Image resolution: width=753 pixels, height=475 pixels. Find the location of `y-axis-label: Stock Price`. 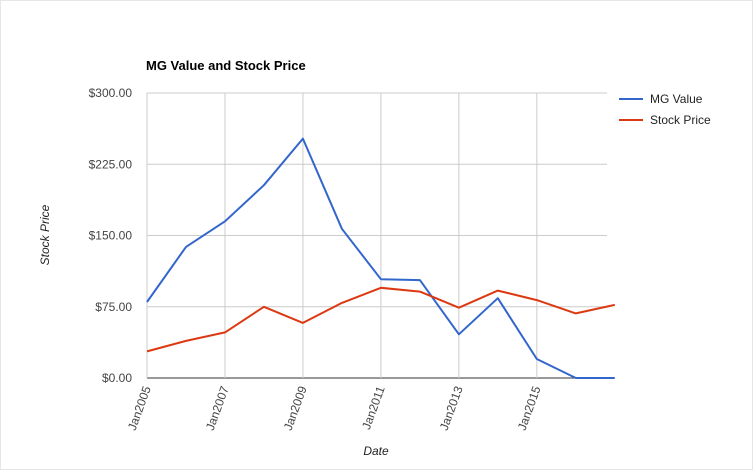

y-axis-label: Stock Price is located at coordinates (45, 234).